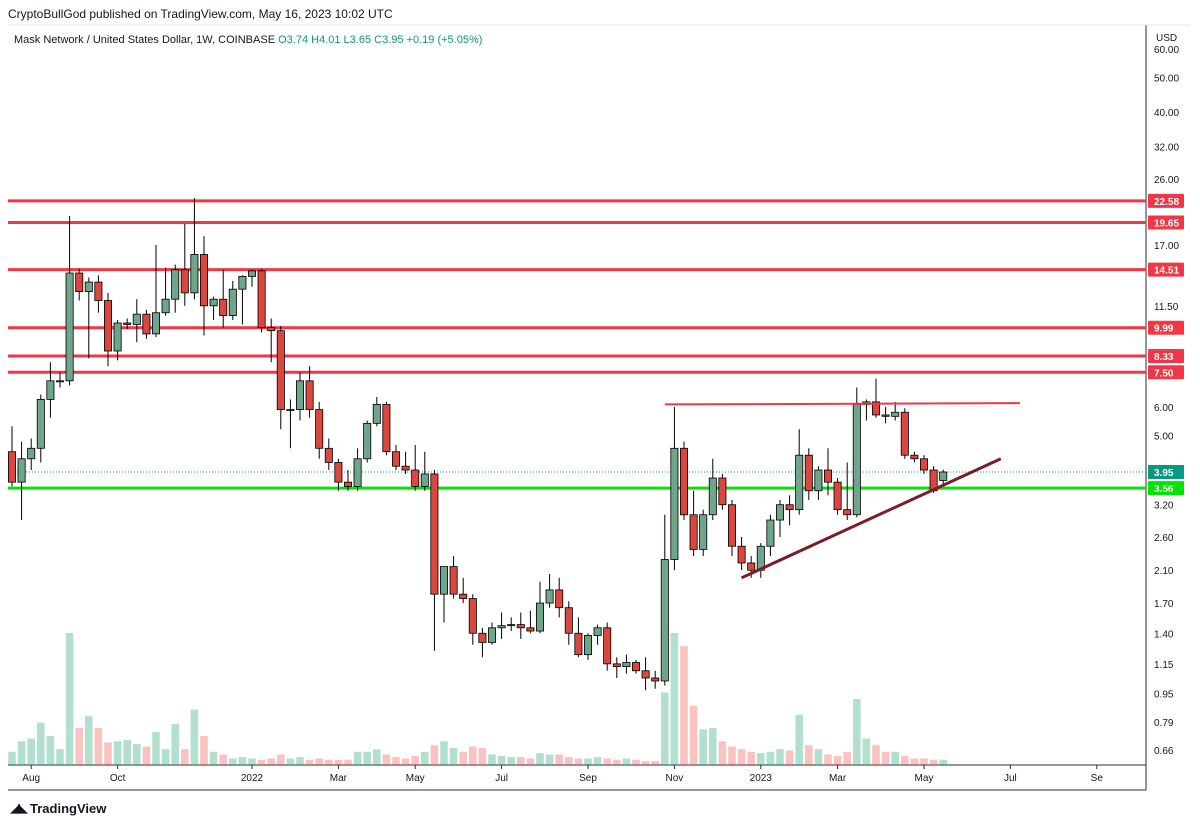 This screenshot has width=1200, height=825. I want to click on price-tag-label: 9.99, so click(1164, 329).